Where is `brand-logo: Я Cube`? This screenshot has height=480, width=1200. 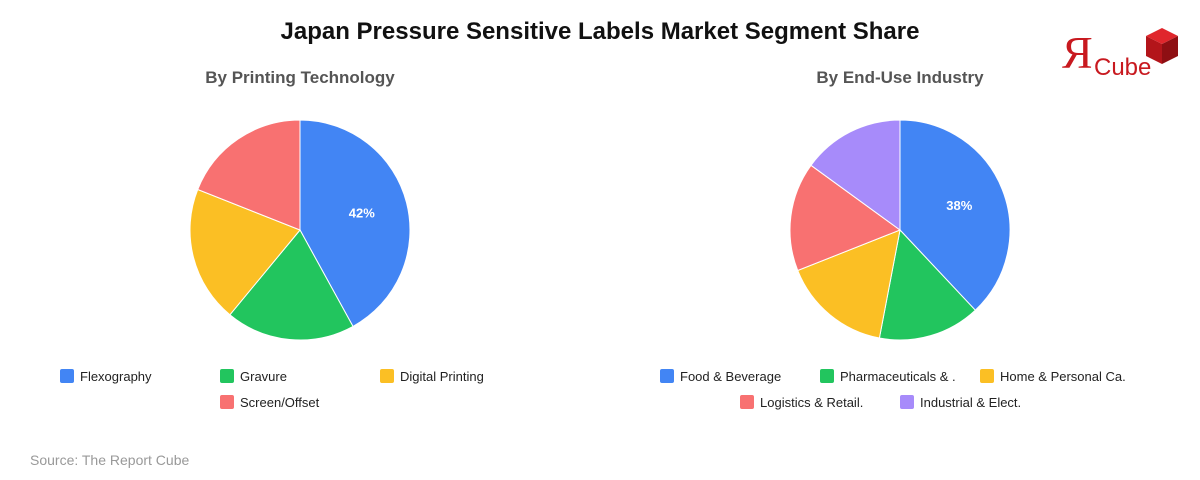 brand-logo: Я Cube is located at coordinates (1122, 56).